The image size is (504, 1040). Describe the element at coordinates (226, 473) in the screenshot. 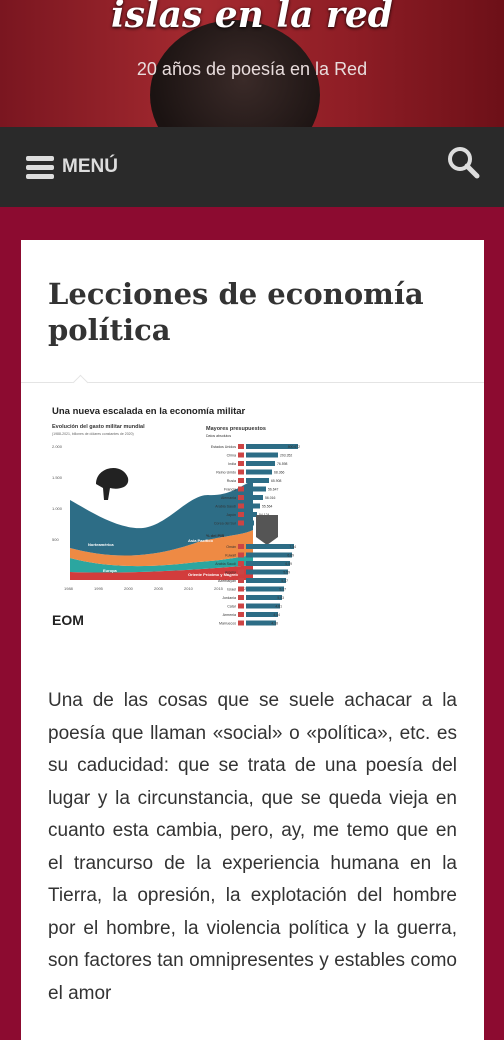

I see `row-label: Reino Unido` at that location.